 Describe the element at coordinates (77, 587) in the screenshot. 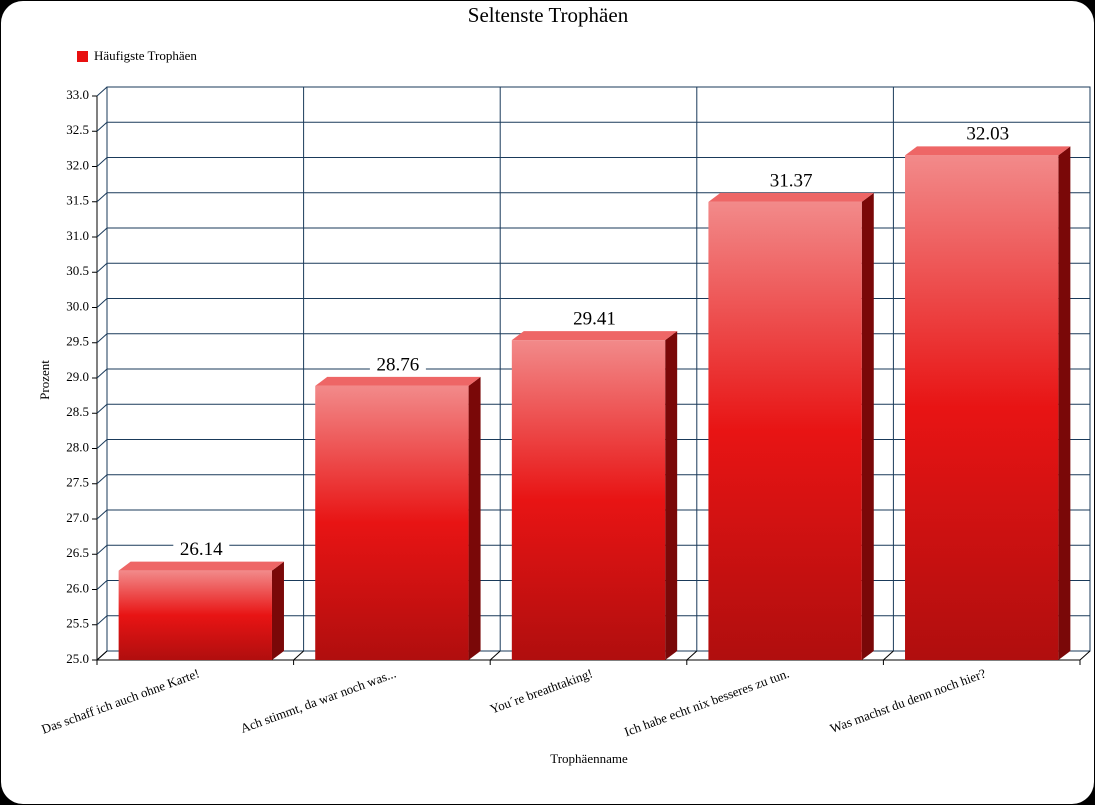

I see `y-tick-label: 26.0` at that location.